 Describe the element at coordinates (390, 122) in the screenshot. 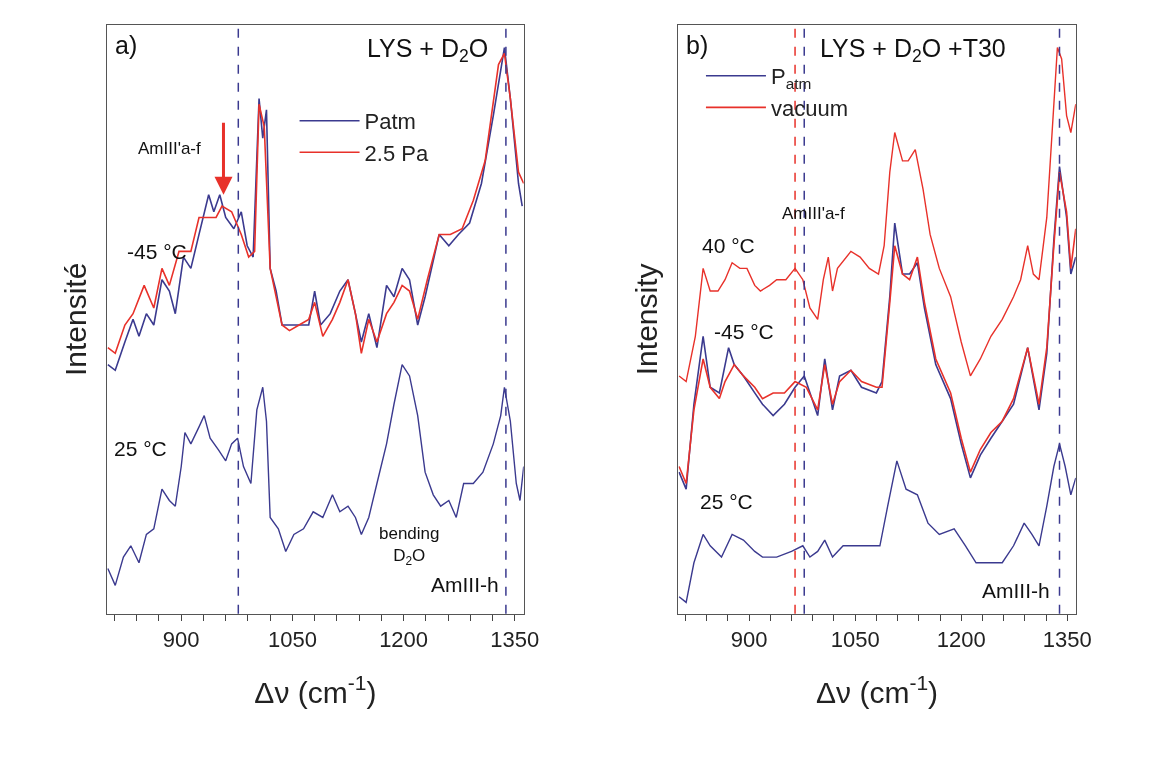

I see `legend-label: Patm` at that location.